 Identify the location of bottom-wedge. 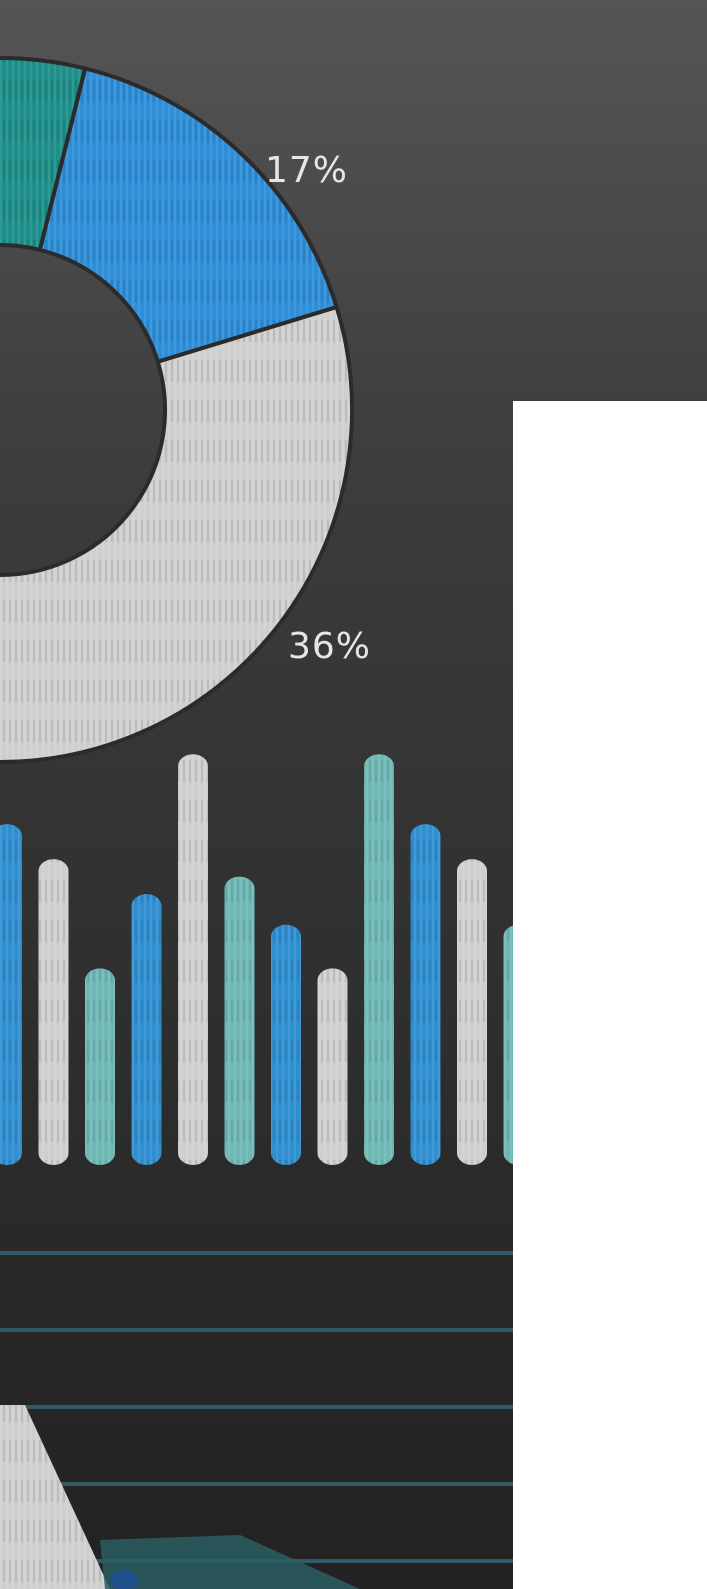
(180, 1497).